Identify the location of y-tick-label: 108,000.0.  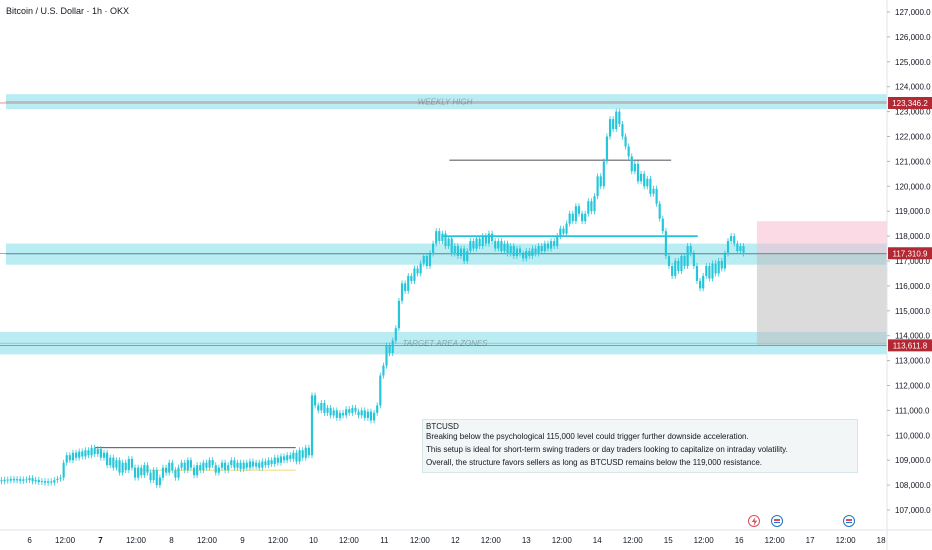
(913, 485).